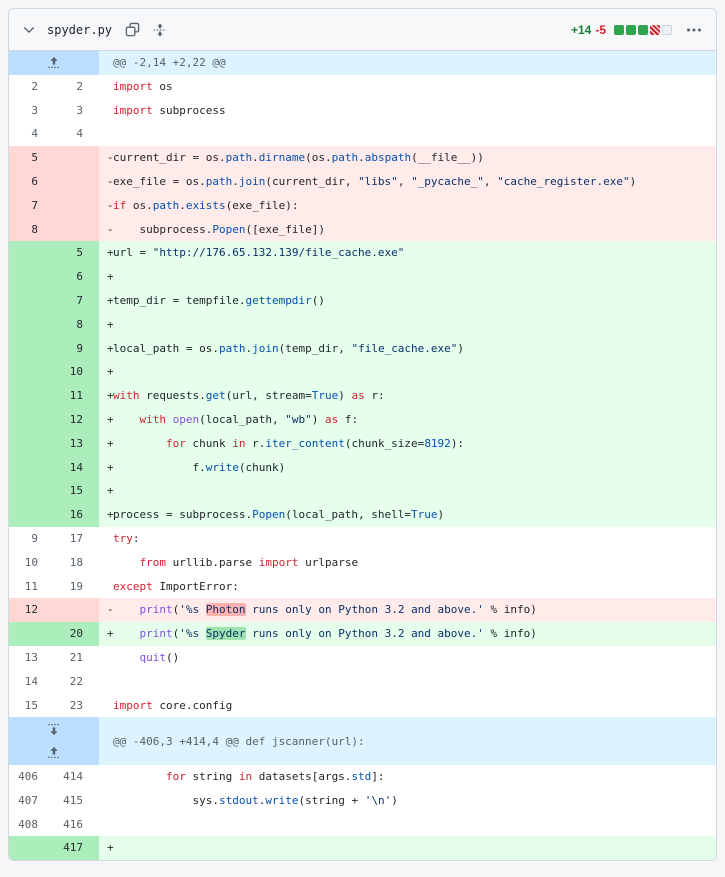  What do you see at coordinates (34, 134) in the screenshot?
I see `old-line-number: 4` at bounding box center [34, 134].